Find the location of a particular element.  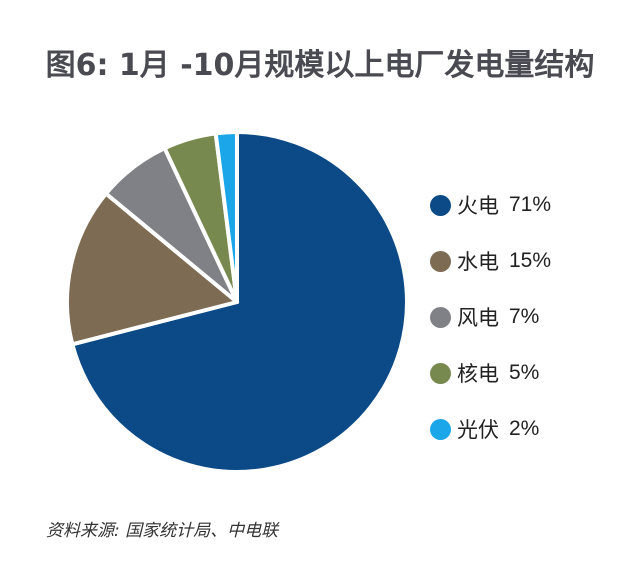

legend-item-solar: 光伏 2% is located at coordinates (490, 429).